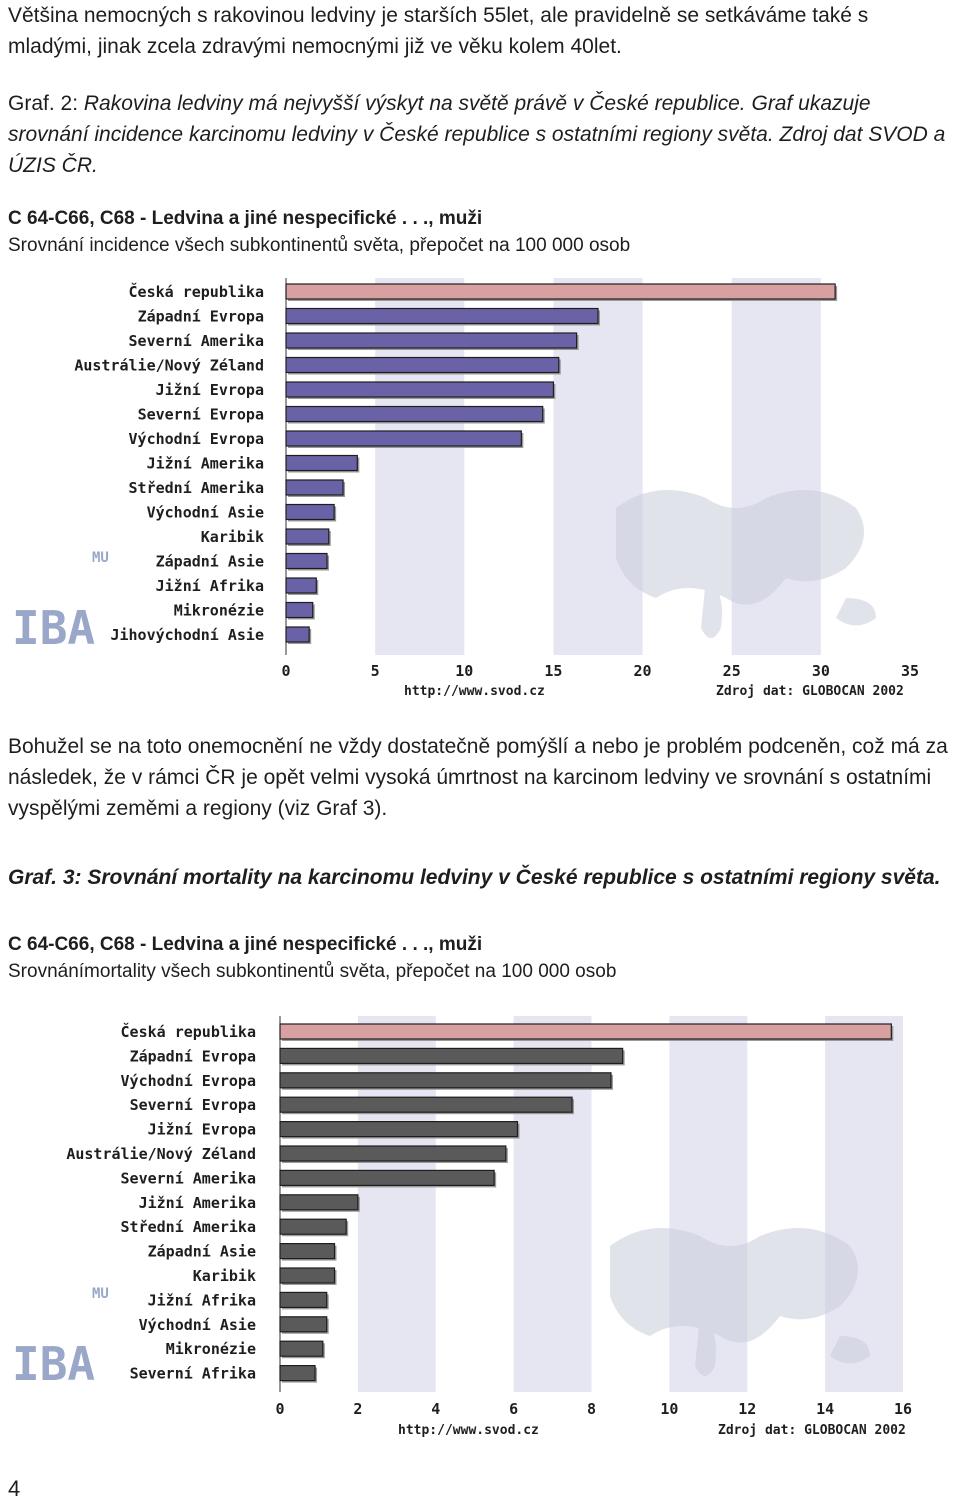 This screenshot has height=1507, width=960. What do you see at coordinates (553, 671) in the screenshot?
I see `tick-label: 15` at bounding box center [553, 671].